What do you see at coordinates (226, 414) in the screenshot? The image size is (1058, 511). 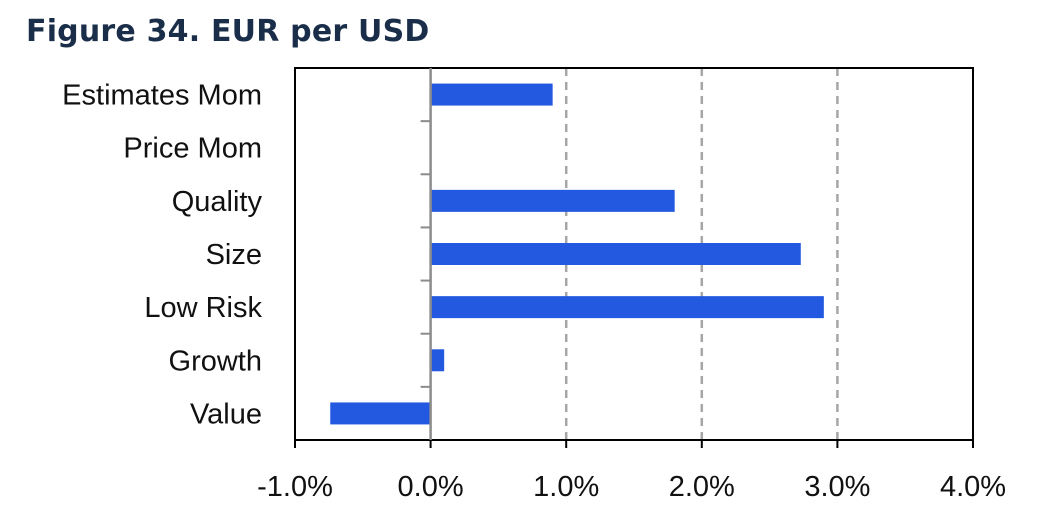 I see `category-label: Value` at bounding box center [226, 414].